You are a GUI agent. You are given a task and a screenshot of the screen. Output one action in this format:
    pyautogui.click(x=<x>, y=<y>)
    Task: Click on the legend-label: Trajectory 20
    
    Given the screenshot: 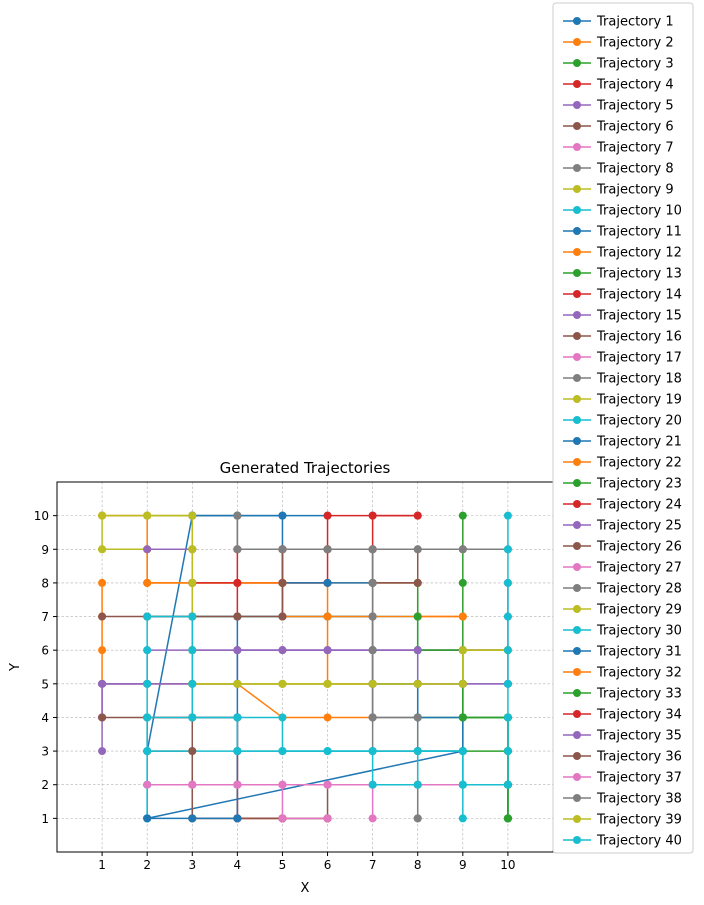 What is the action you would take?
    pyautogui.click(x=639, y=421)
    